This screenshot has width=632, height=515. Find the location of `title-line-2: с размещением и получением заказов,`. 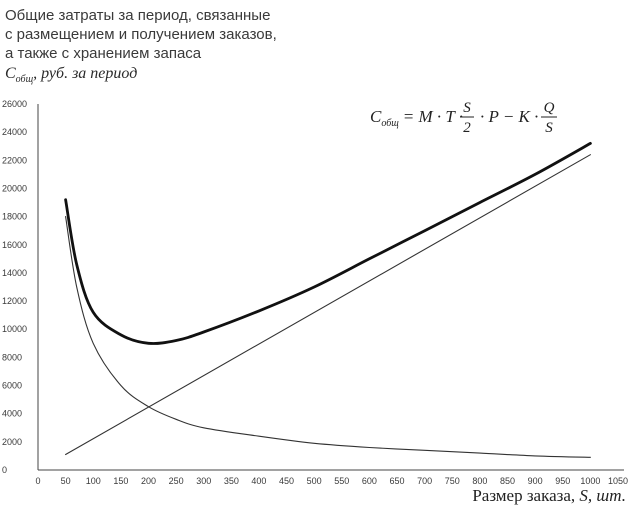

title-line-2: с размещением и получением заказов, is located at coordinates (141, 34).